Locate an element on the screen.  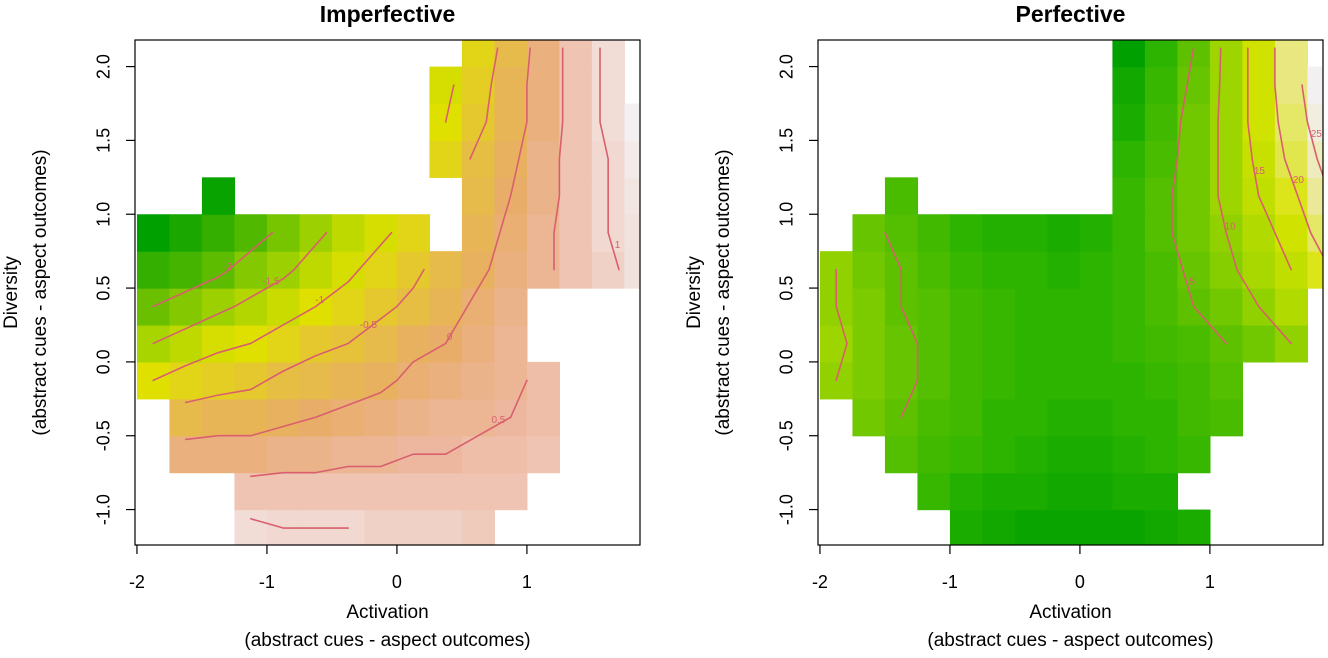
y-tick-label: 0.5 is located at coordinates (104, 288).